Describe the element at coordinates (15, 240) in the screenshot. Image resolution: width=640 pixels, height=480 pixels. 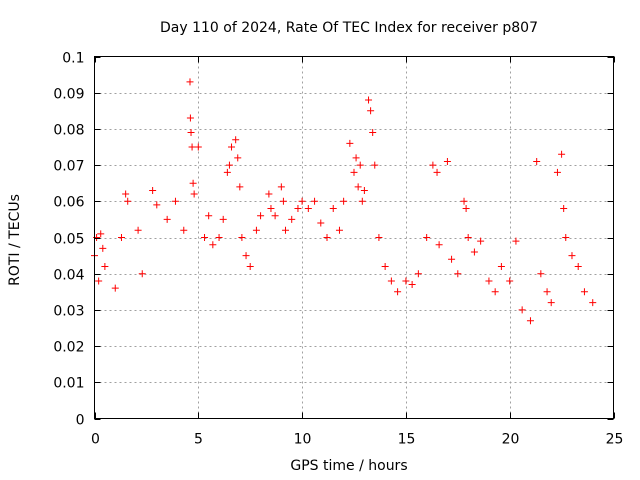
I see `y-axis-label: ROTI / TECUs` at that location.